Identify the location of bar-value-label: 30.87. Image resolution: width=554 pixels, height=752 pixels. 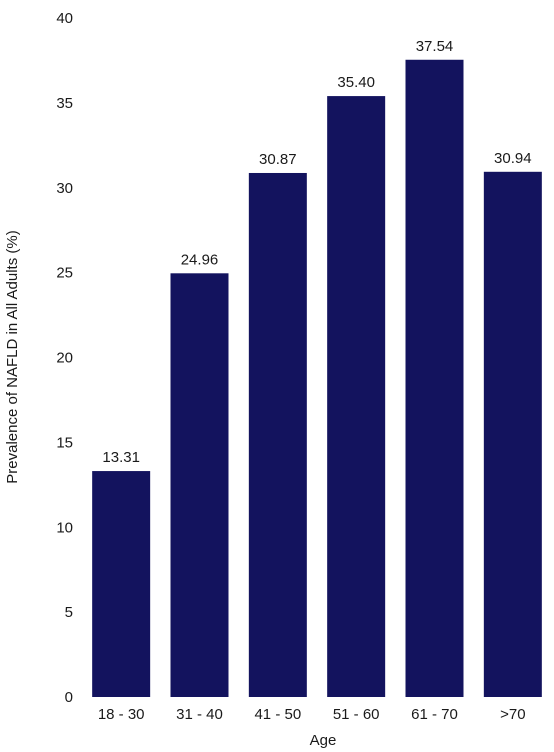
(278, 159).